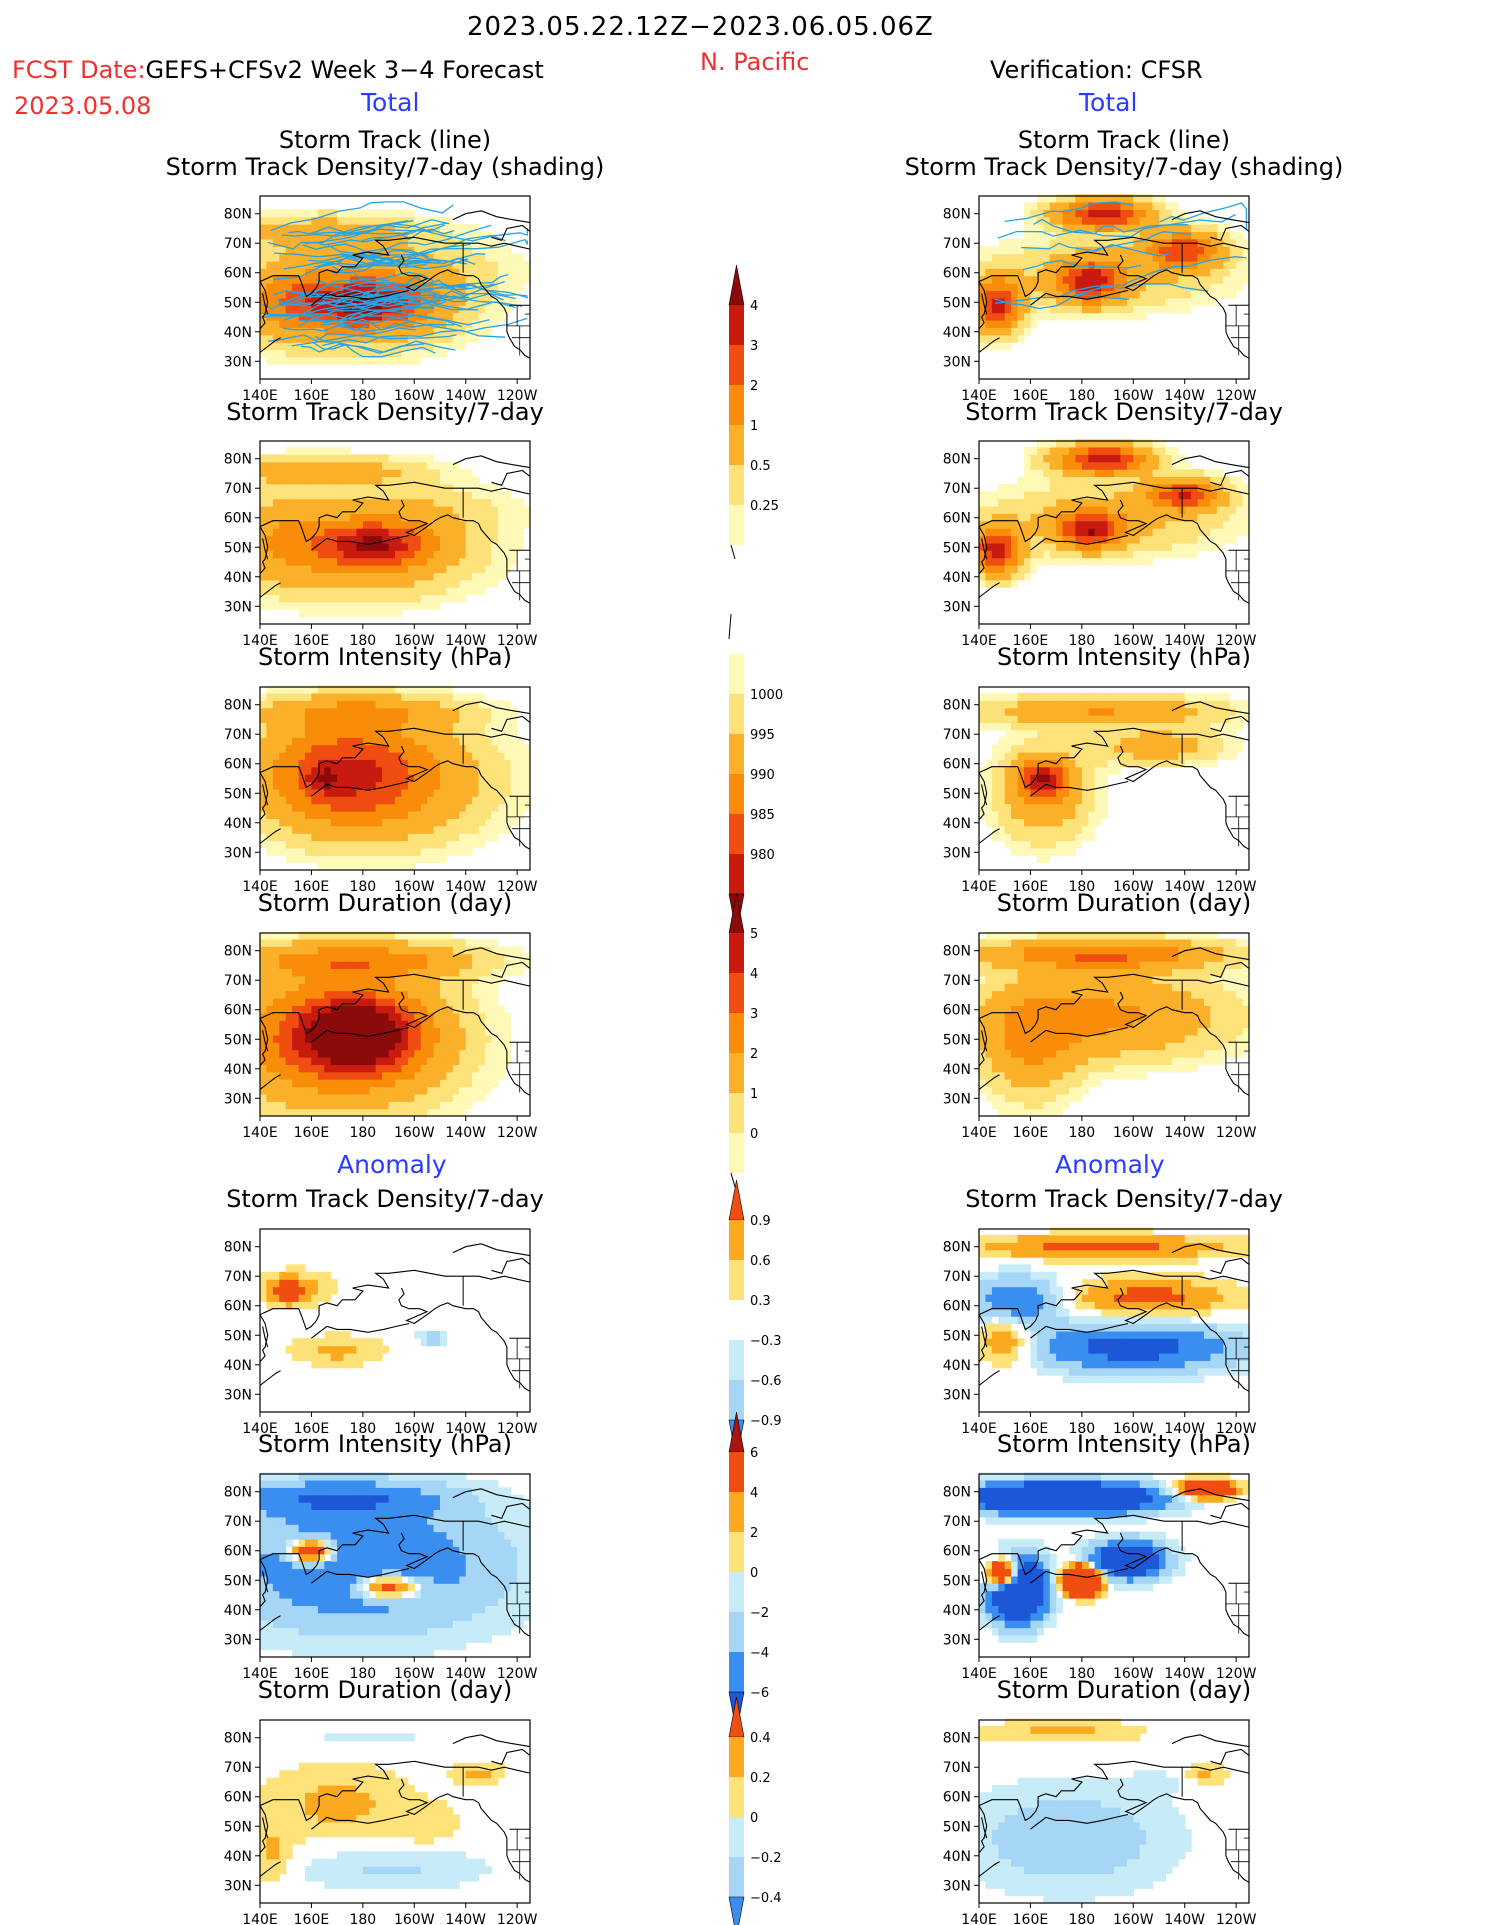  I want to click on y-tick-label: 70N, so click(957, 244).